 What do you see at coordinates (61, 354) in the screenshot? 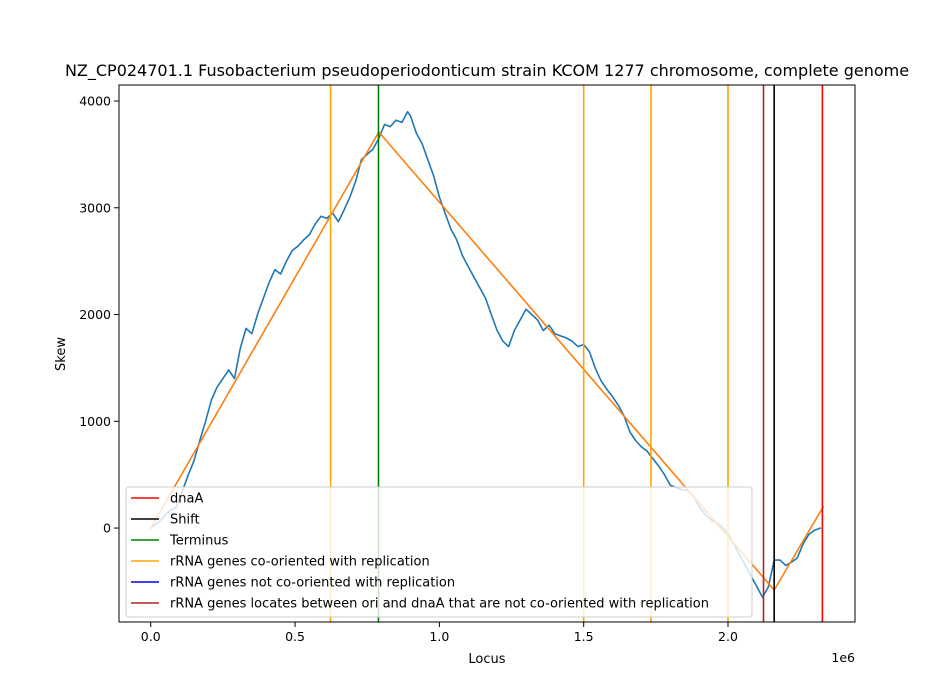
I see `y-axis-label: Skew` at bounding box center [61, 354].